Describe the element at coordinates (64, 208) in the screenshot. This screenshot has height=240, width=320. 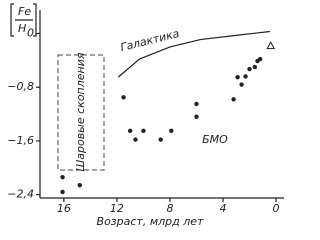
I see `x-tick-label: 16` at that location.